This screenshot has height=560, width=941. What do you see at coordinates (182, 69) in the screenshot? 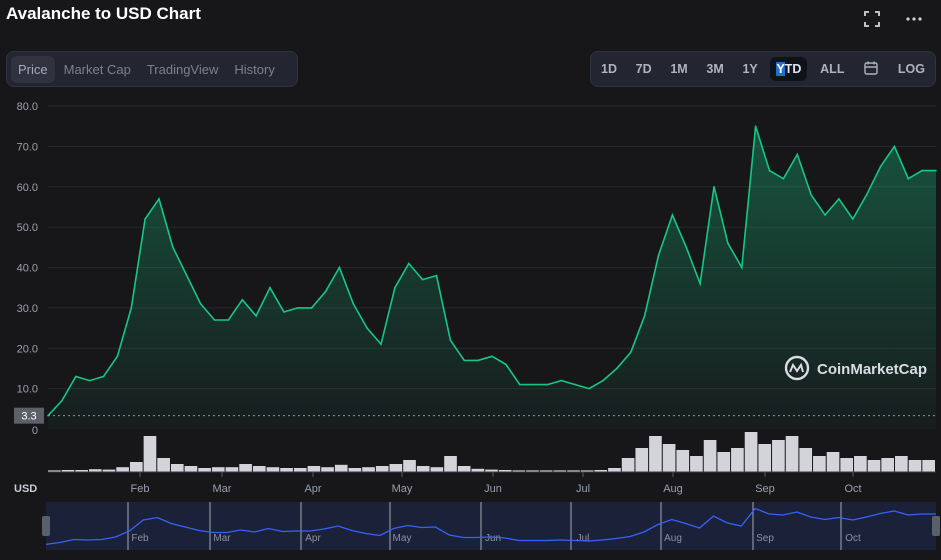
I see `tab-tradingview: TradingView` at bounding box center [182, 69].